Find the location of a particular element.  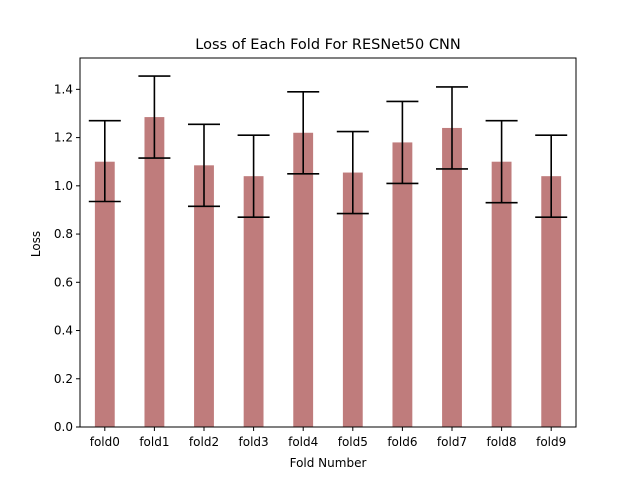

x-tick-label-fold8: fold8 is located at coordinates (502, 442).